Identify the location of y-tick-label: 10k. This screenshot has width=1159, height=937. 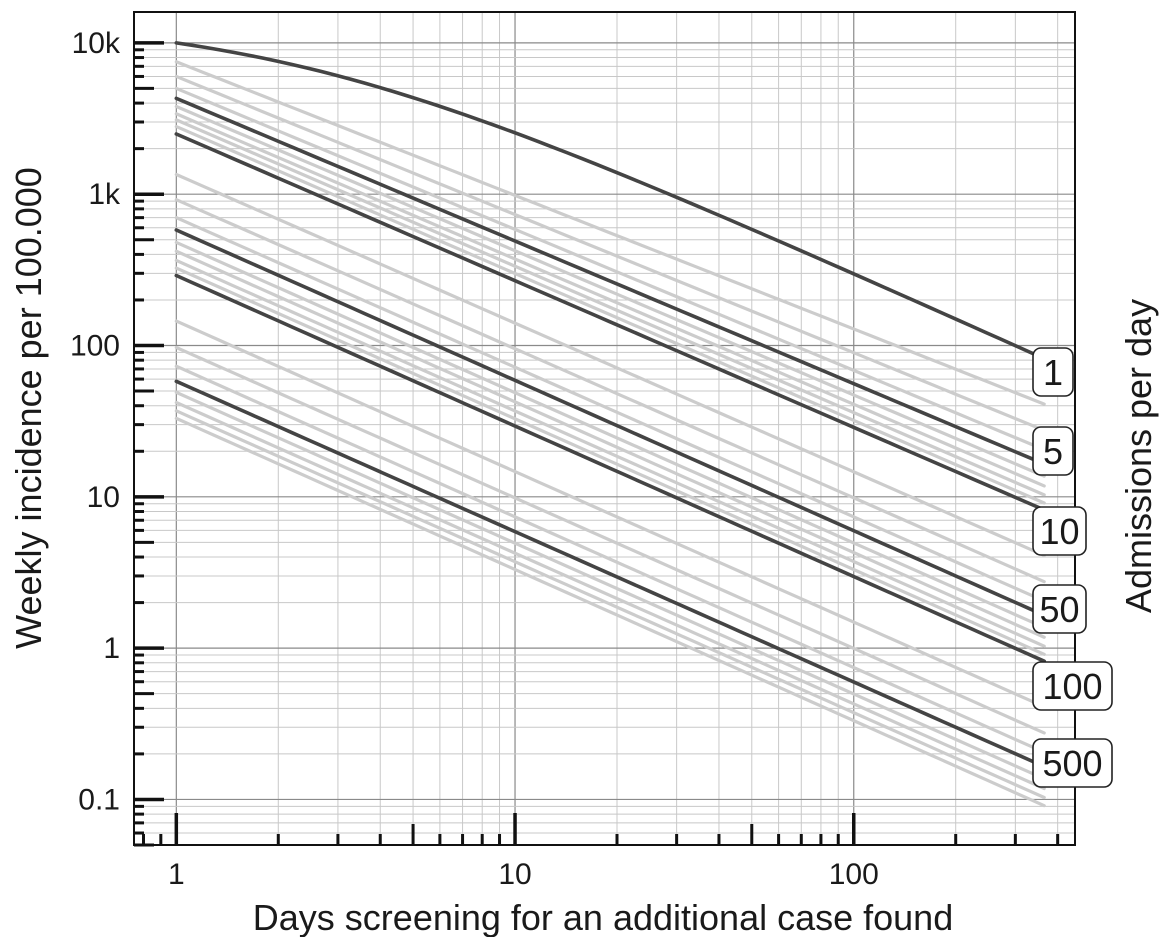
(96, 43).